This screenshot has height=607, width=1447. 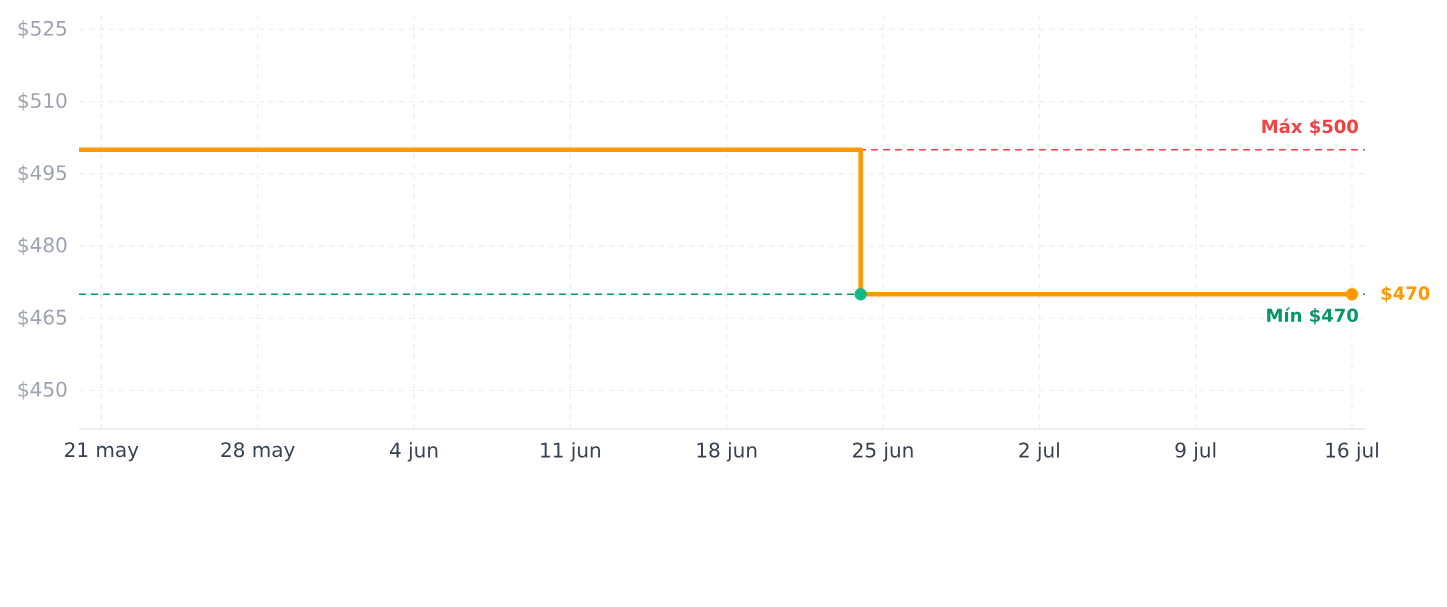 I want to click on x-tick-label: 11 jun, so click(x=570, y=452).